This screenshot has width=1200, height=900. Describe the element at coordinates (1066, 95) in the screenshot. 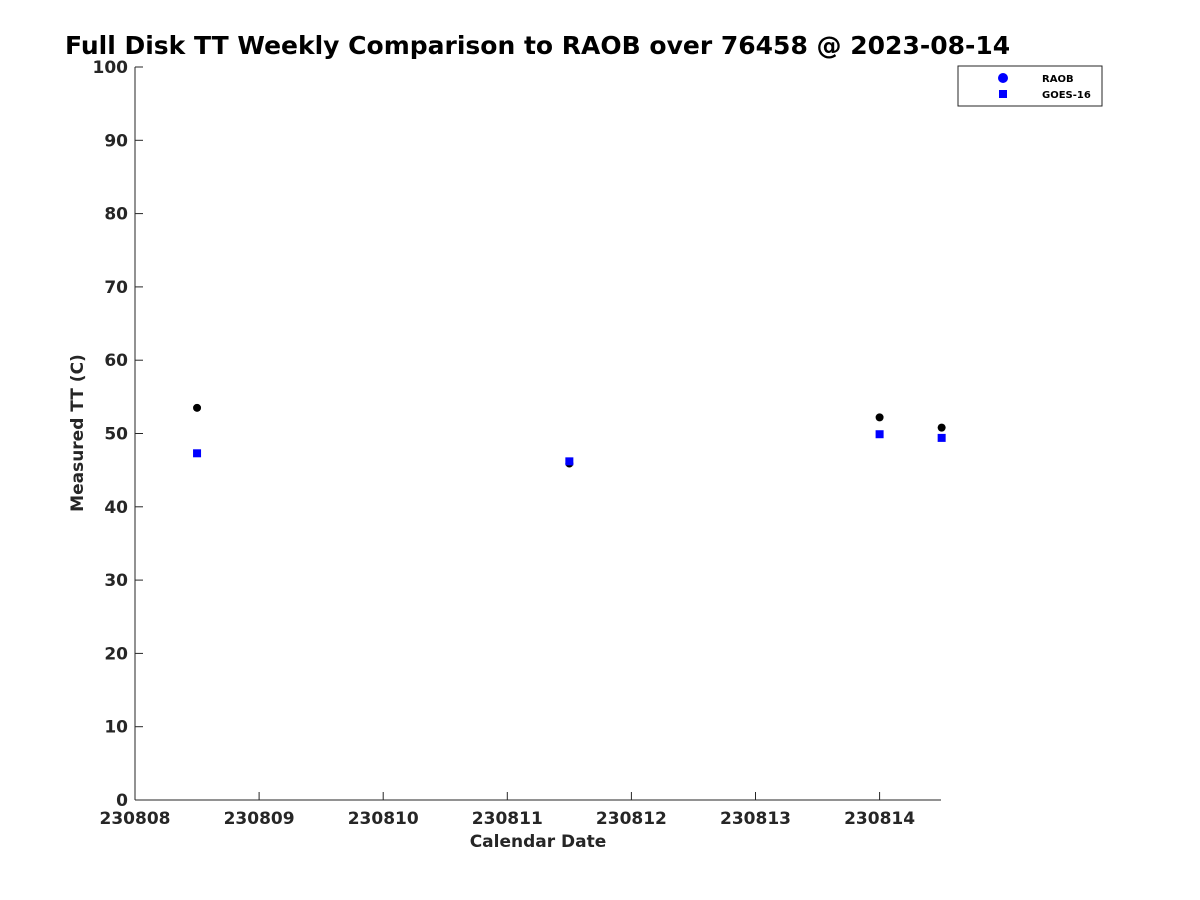

I see `legend-label-goes-16: GOES-16` at that location.